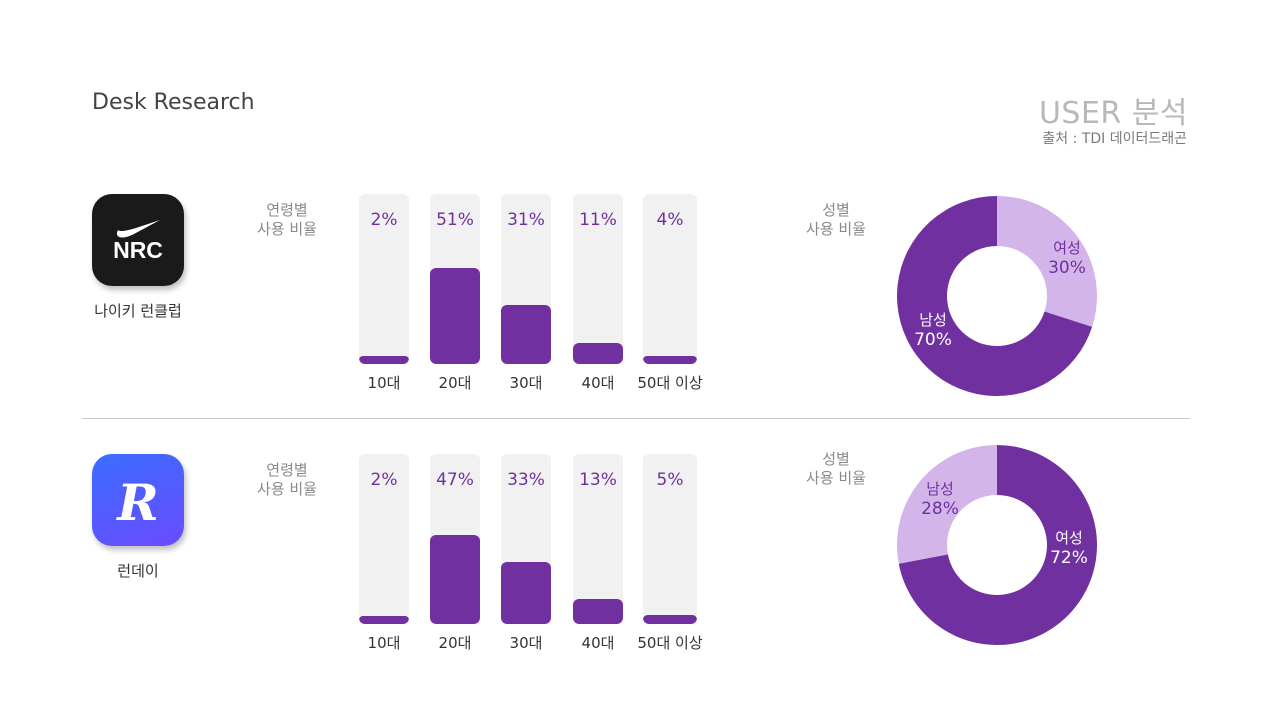  Describe the element at coordinates (670, 643) in the screenshot. I see `bar-category-label-runday-4: 50대 이상` at that location.